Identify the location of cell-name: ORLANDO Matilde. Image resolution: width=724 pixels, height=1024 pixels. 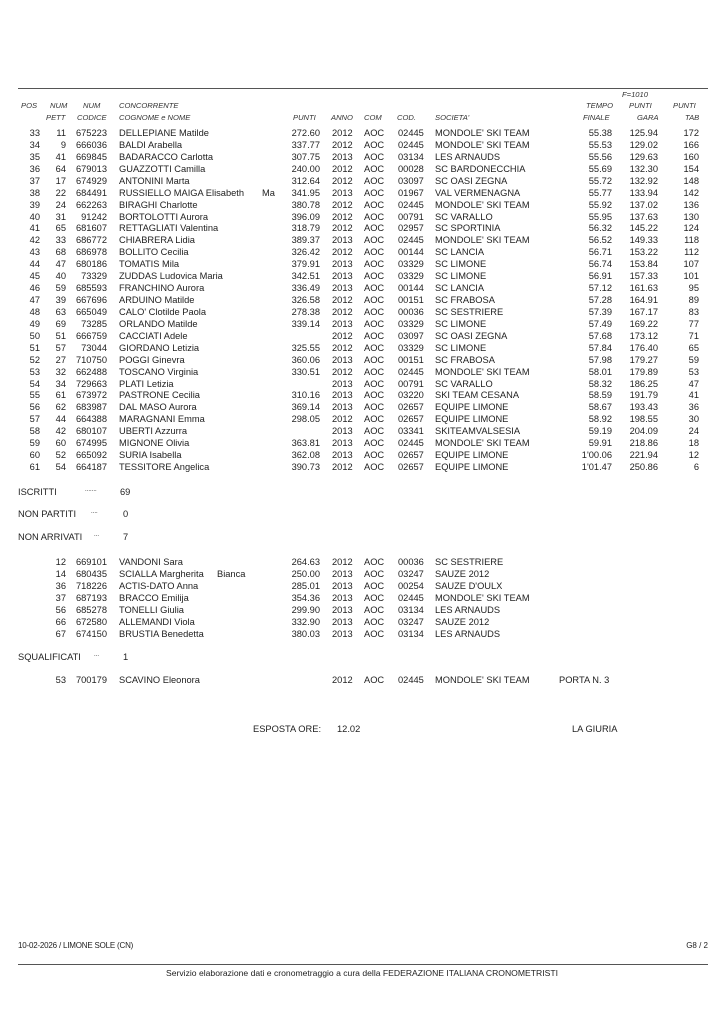
(158, 323).